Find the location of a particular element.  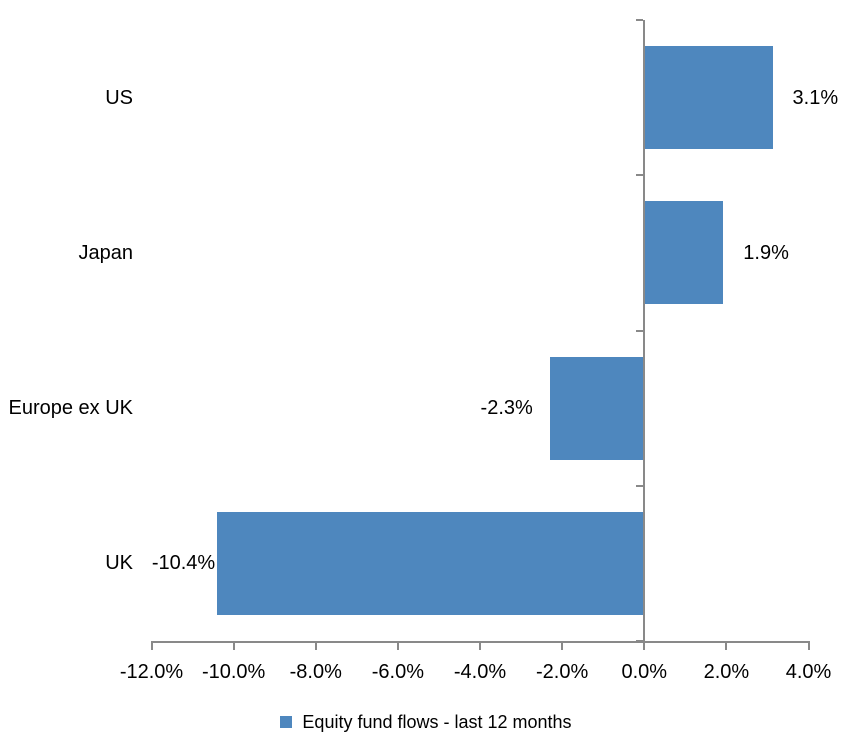

bar-data-label: 3.1% is located at coordinates (815, 97).